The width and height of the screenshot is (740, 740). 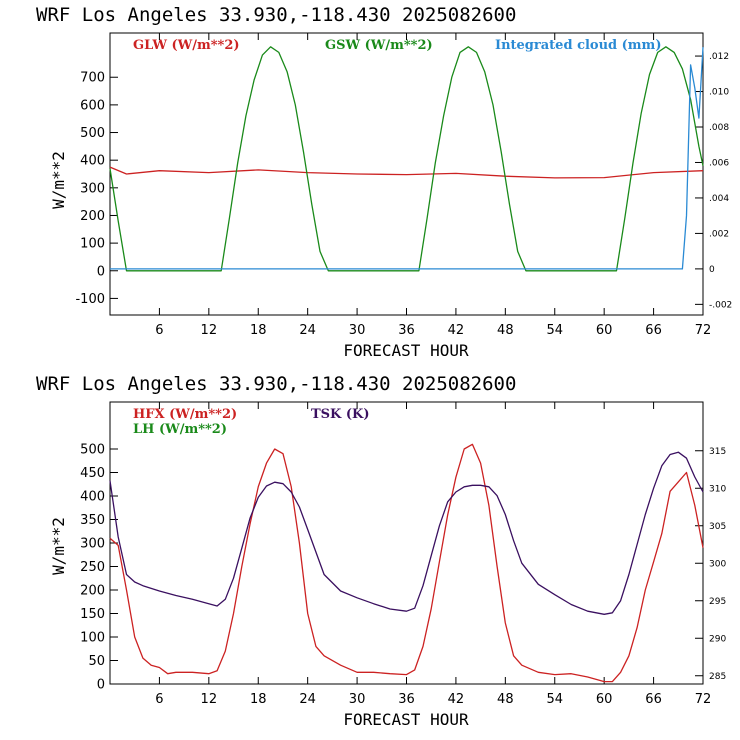 What do you see at coordinates (340, 414) in the screenshot?
I see `panel-2-legend-tsk: TSK (K)` at bounding box center [340, 414].